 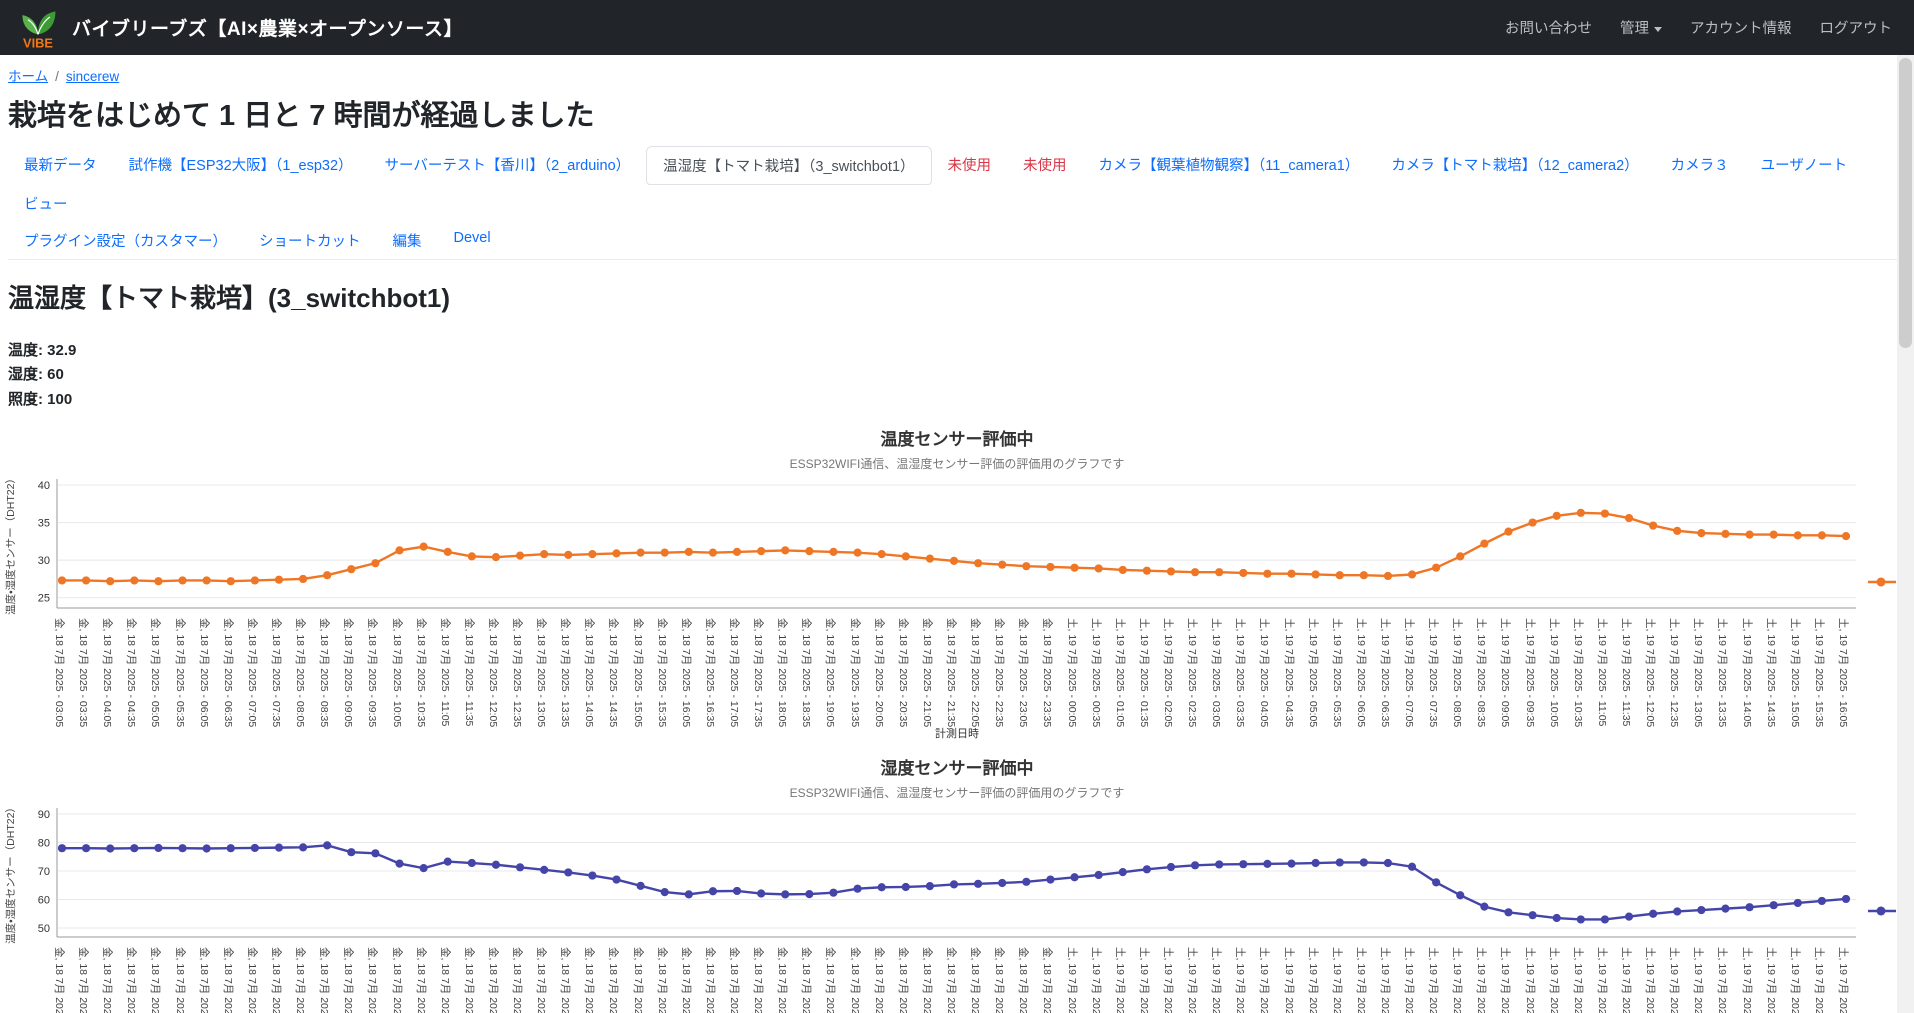 What do you see at coordinates (1905, 203) in the screenshot?
I see `scrollbar-thumb` at bounding box center [1905, 203].